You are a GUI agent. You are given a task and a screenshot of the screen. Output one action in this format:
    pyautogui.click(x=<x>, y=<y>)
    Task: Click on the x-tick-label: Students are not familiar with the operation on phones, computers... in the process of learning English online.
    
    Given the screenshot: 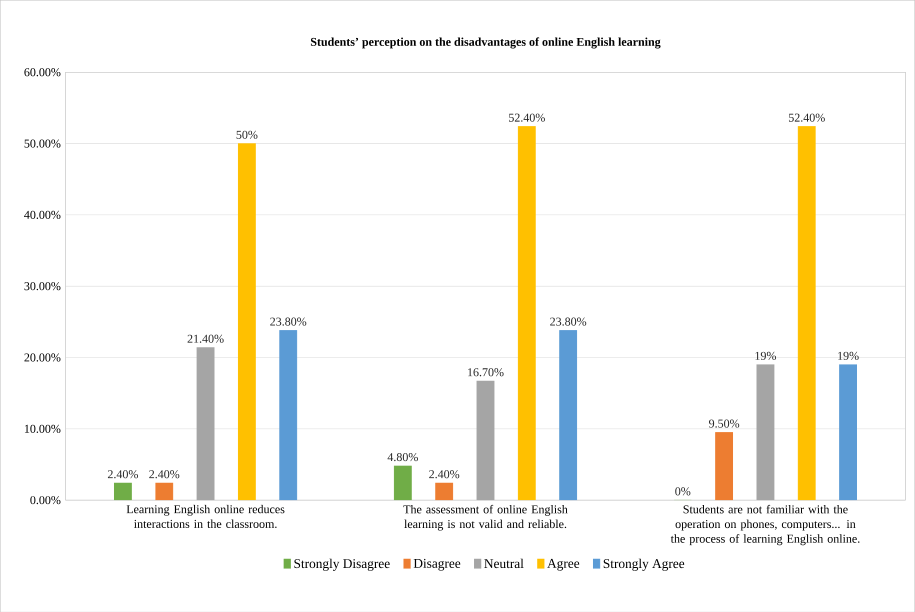 What is the action you would take?
    pyautogui.click(x=765, y=525)
    